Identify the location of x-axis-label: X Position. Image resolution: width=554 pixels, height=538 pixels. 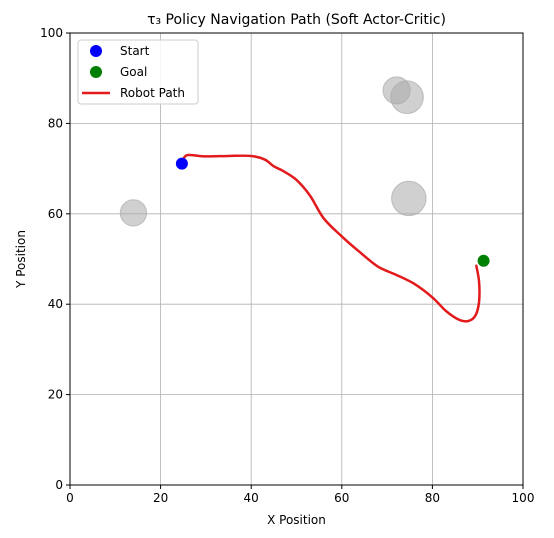
(296, 520).